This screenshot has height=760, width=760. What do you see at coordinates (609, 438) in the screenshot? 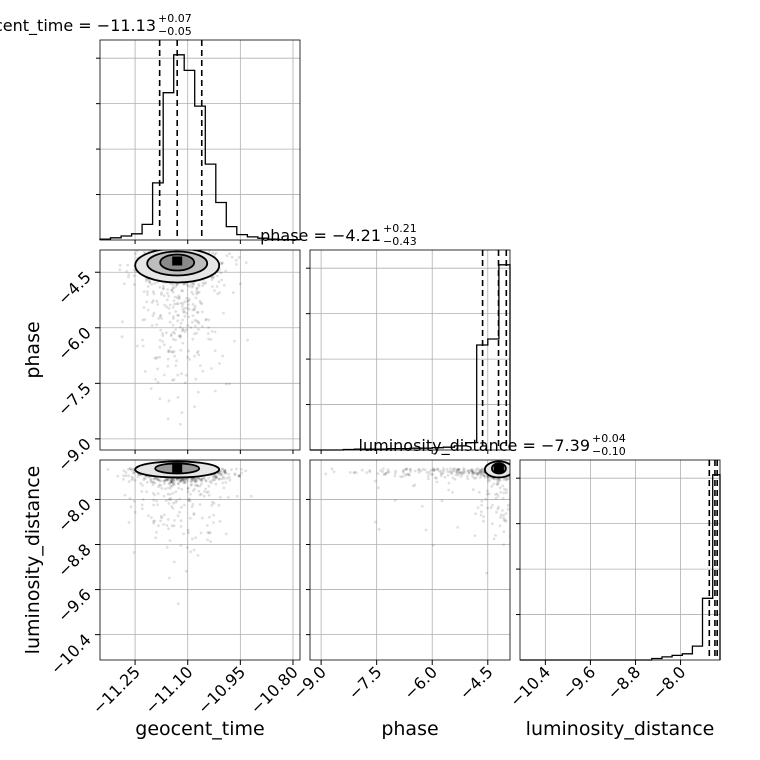
I see `title-upper-error: +0.04` at bounding box center [609, 438].